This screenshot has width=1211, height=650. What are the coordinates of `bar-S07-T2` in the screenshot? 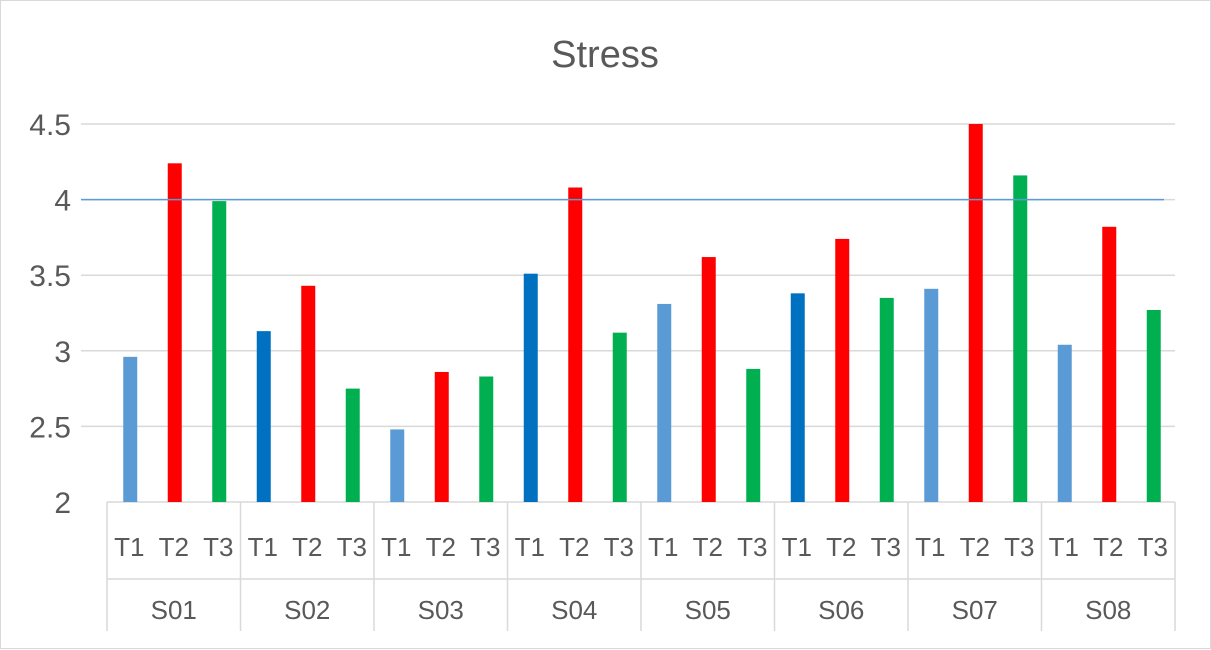 It's located at (975, 313).